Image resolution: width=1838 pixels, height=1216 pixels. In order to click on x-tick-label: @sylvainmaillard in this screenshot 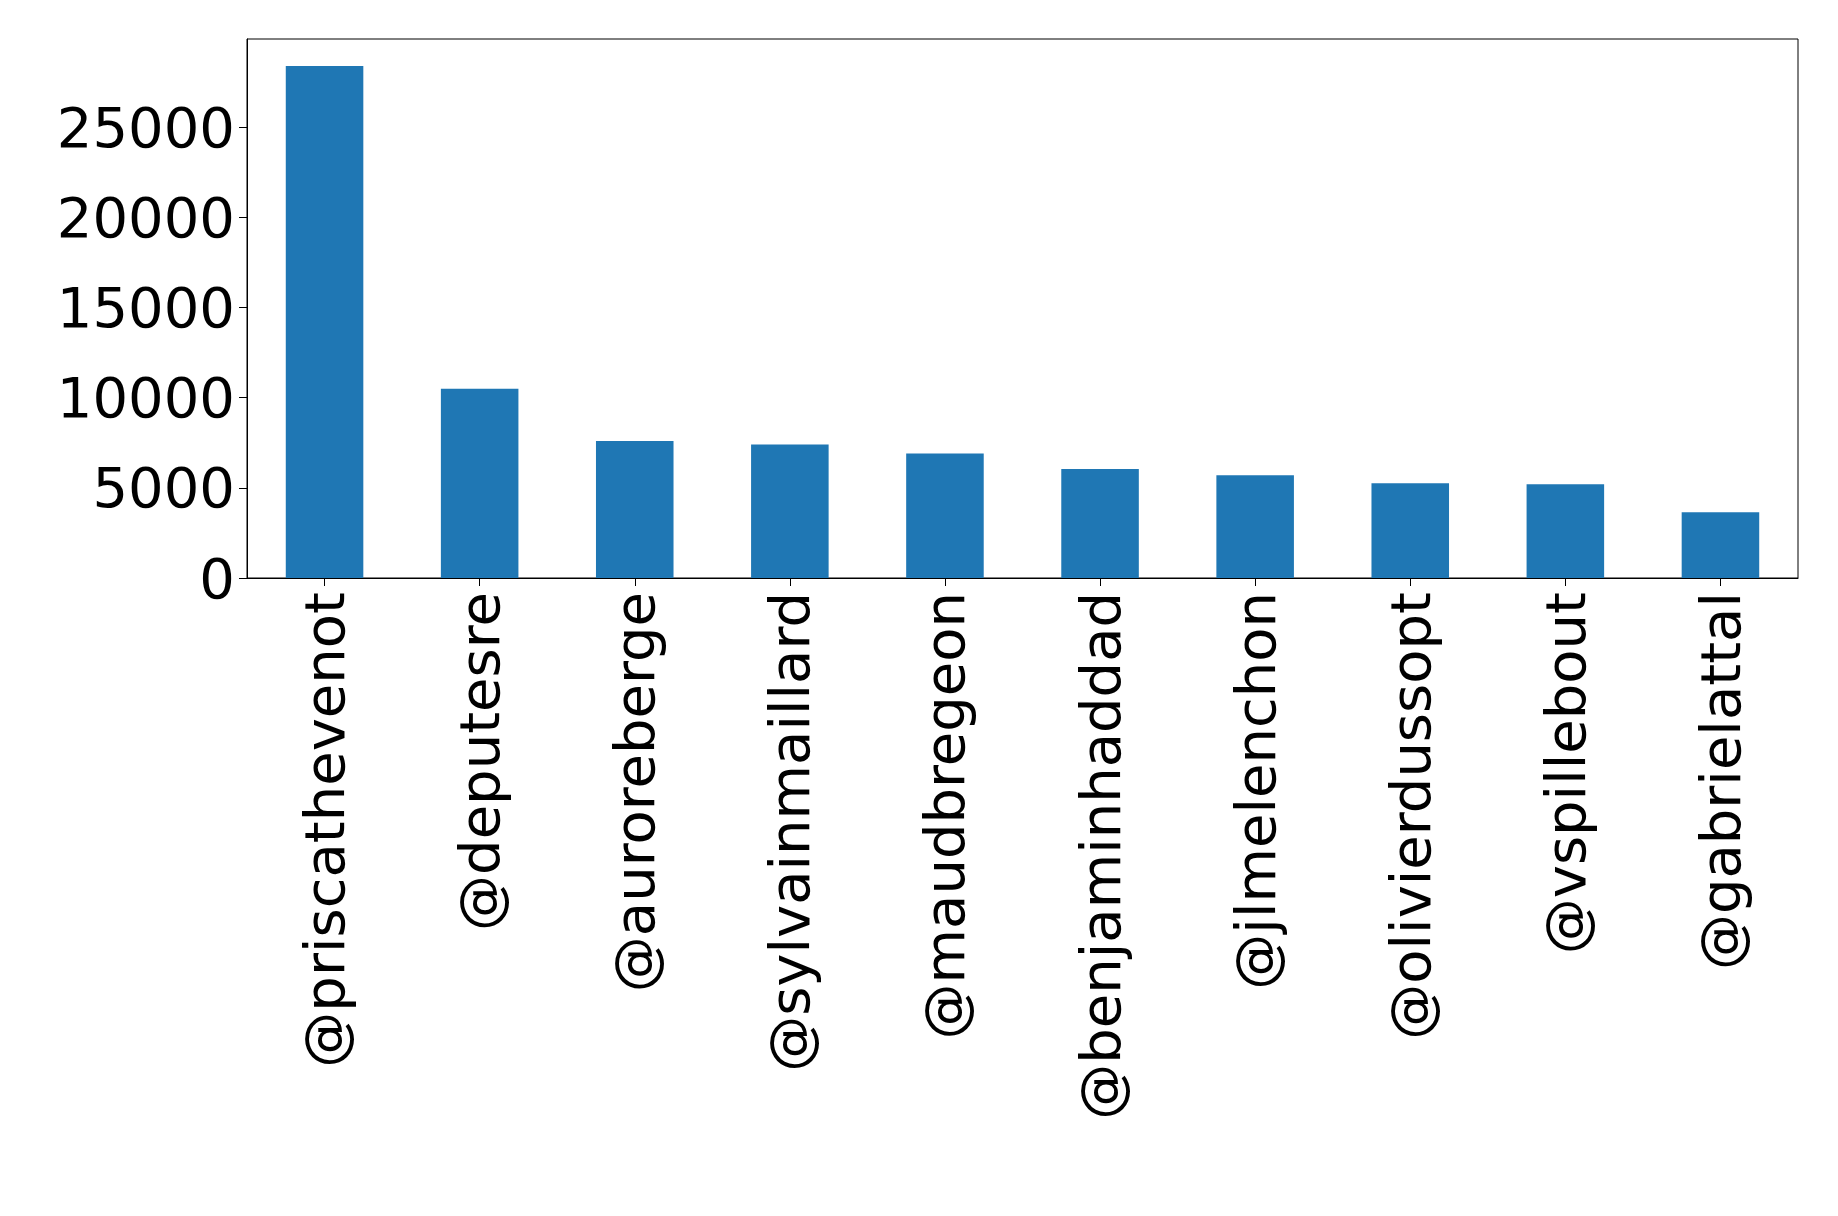, I will do `click(790, 832)`.